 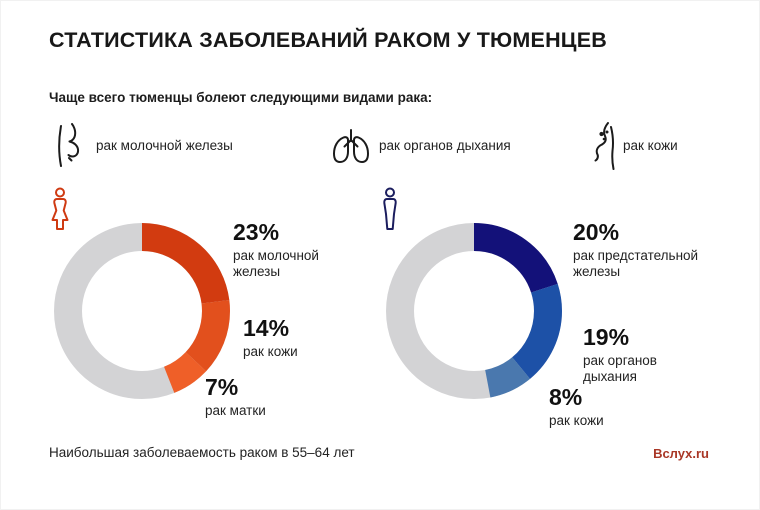 What do you see at coordinates (596, 232) in the screenshot?
I see `slice-percent: 20%` at bounding box center [596, 232].